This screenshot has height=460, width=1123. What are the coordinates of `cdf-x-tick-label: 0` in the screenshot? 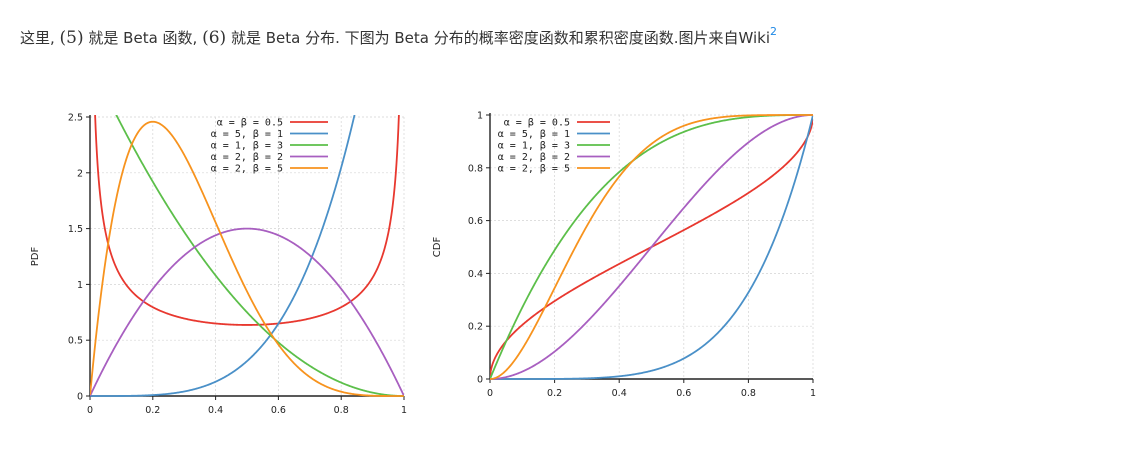 It's located at (490, 393).